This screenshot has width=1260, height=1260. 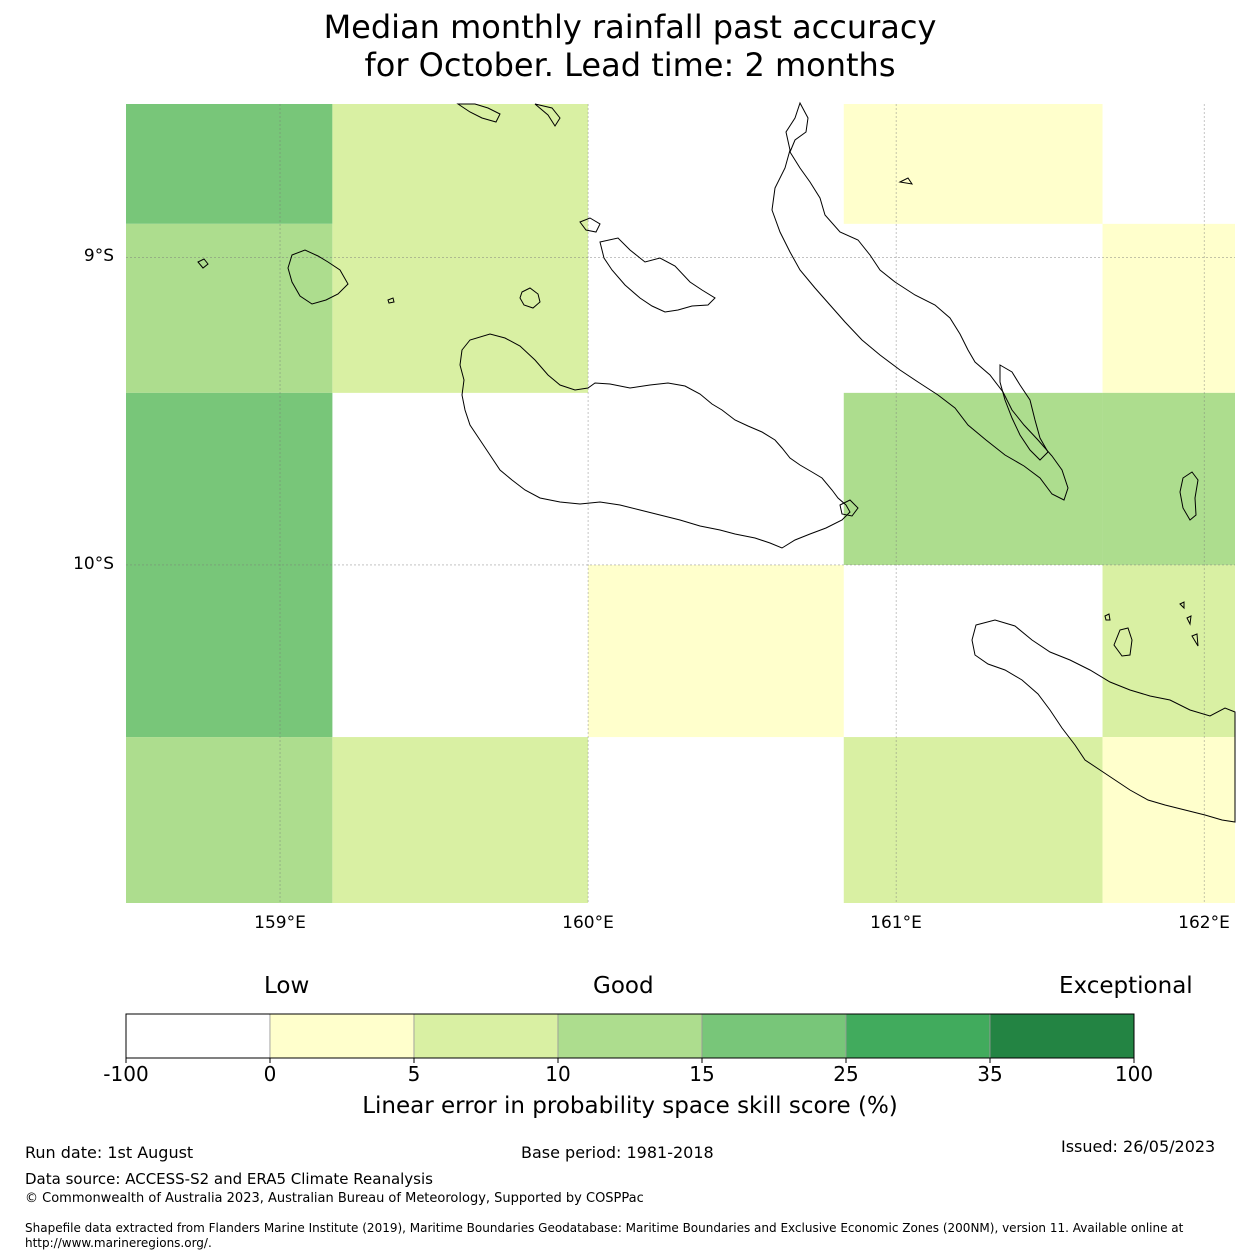 What do you see at coordinates (1123, 642) in the screenshot?
I see `olu-malau-coastline` at bounding box center [1123, 642].